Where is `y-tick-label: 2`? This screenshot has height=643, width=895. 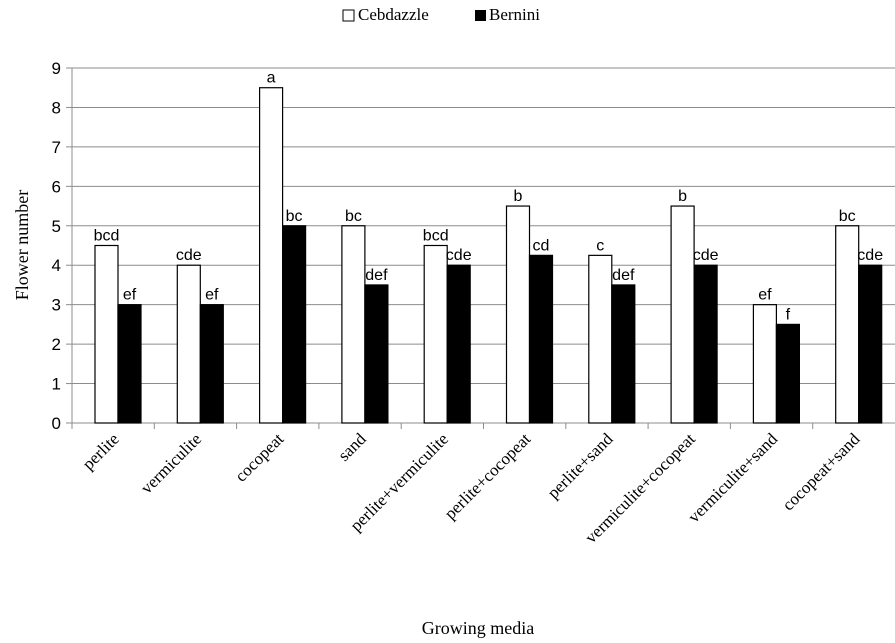
y-tick-label: 2 is located at coordinates (56, 344).